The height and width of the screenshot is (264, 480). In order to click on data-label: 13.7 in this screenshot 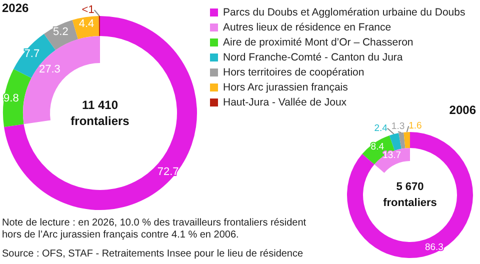, I will do `click(392, 155)`.